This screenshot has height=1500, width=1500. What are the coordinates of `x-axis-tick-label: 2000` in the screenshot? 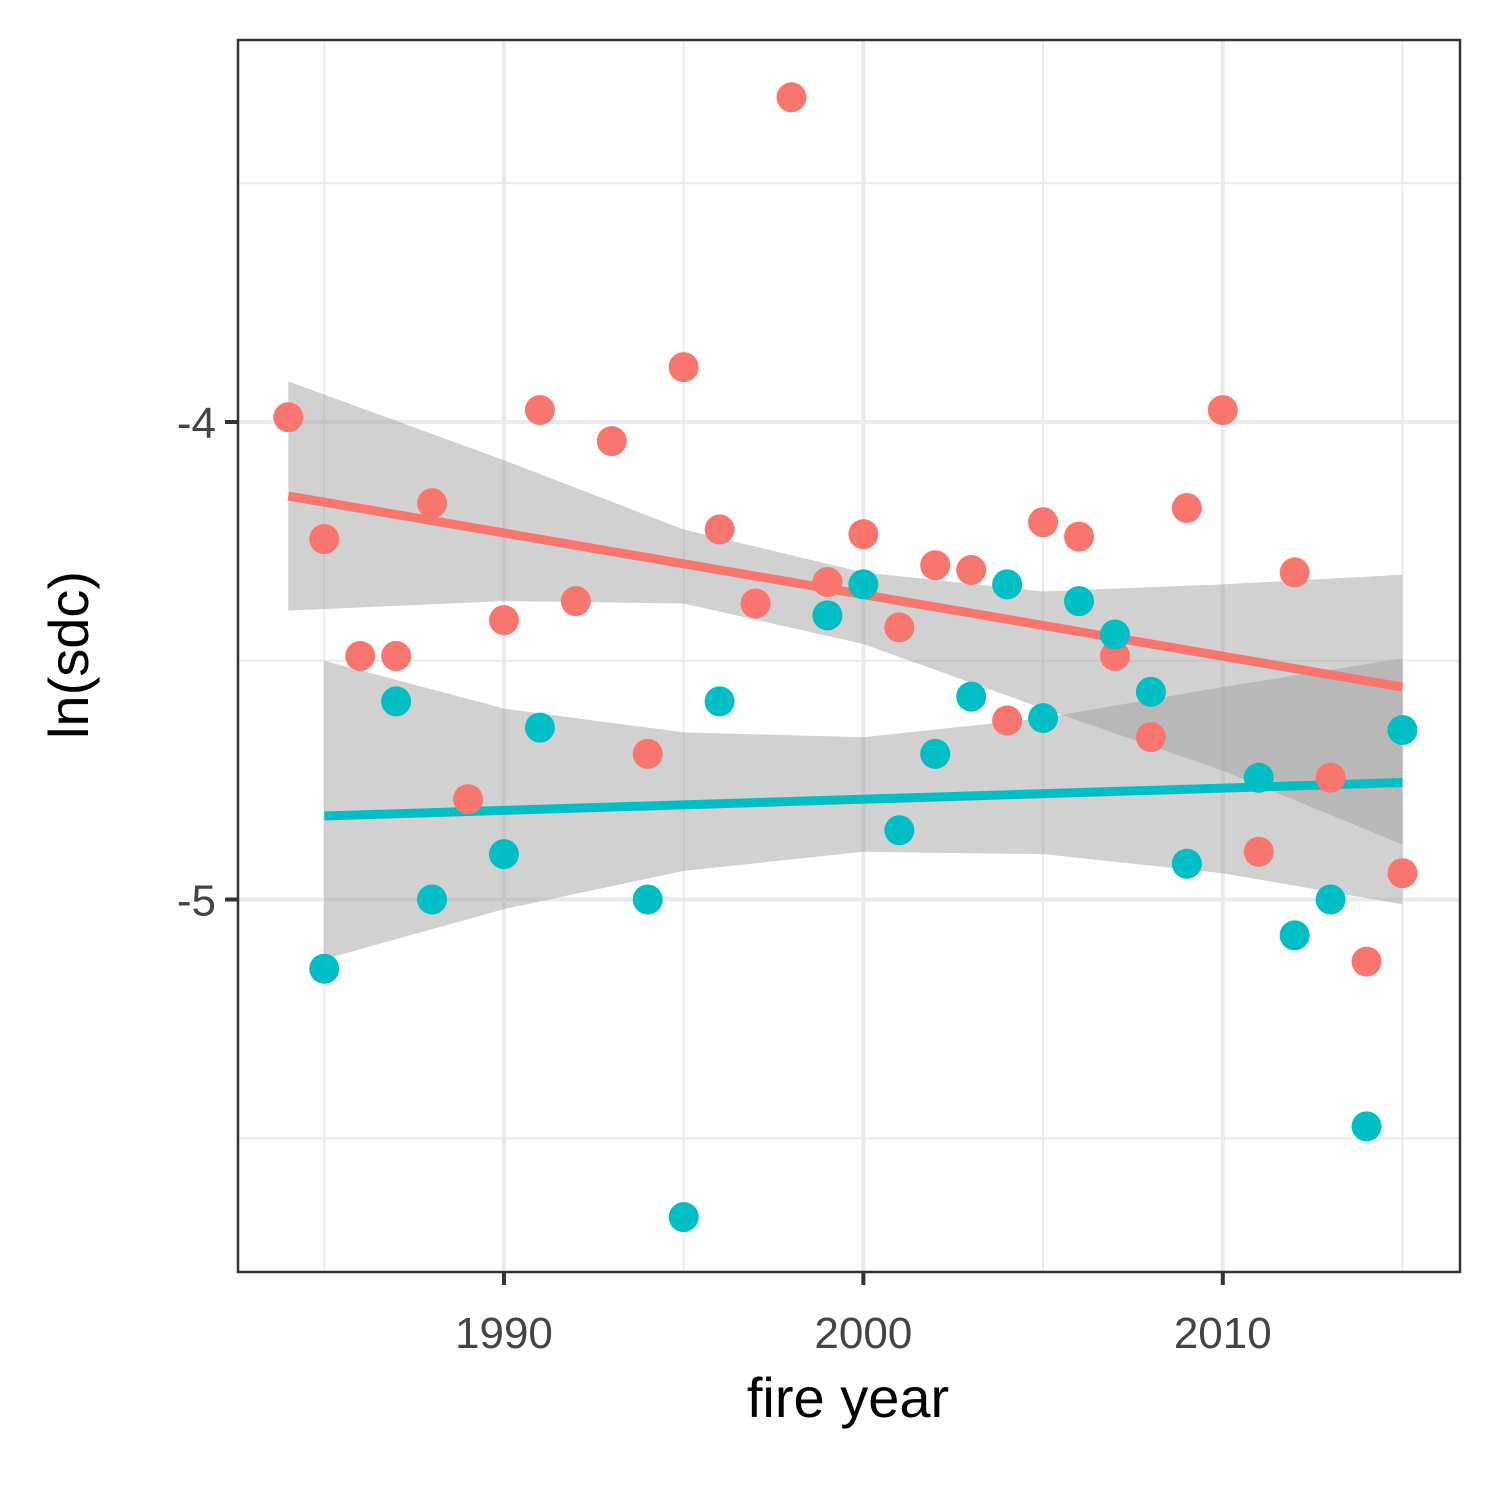 It's located at (863, 1333).